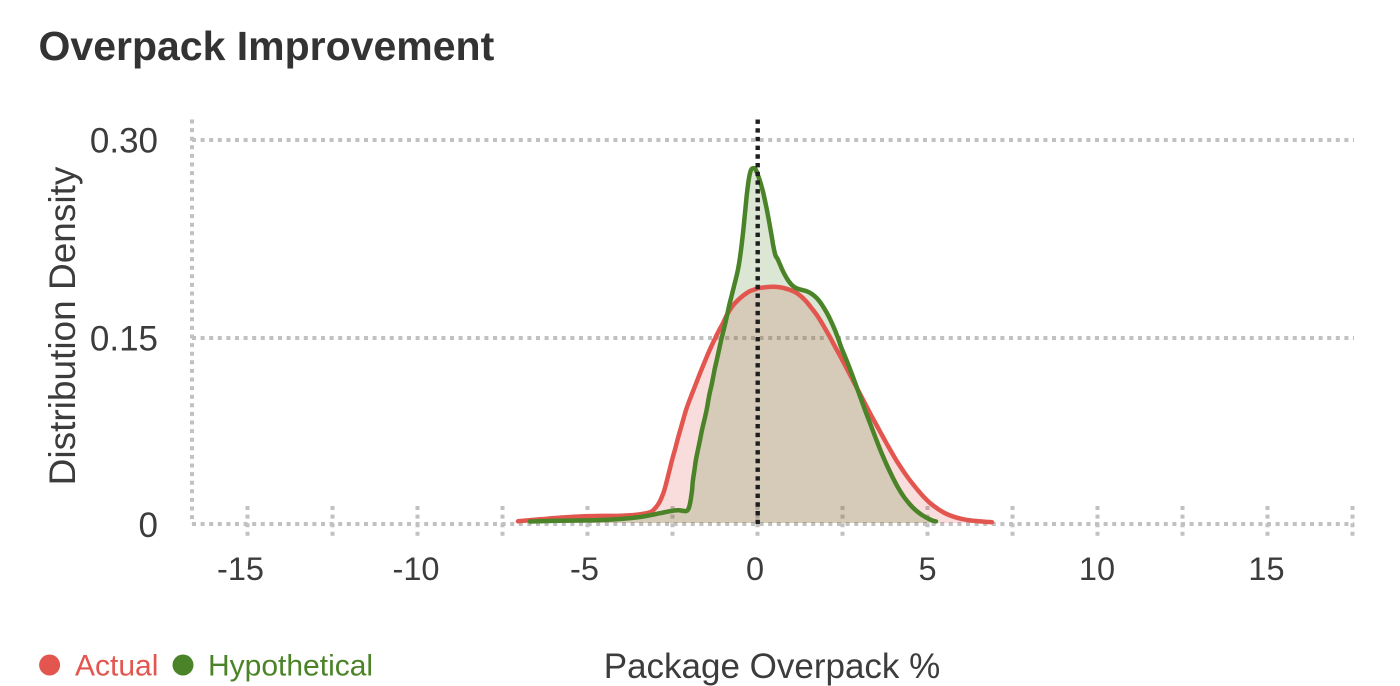 Image resolution: width=1400 pixels, height=686 pixels. Describe the element at coordinates (1266, 569) in the screenshot. I see `svg-text: 15` at that location.